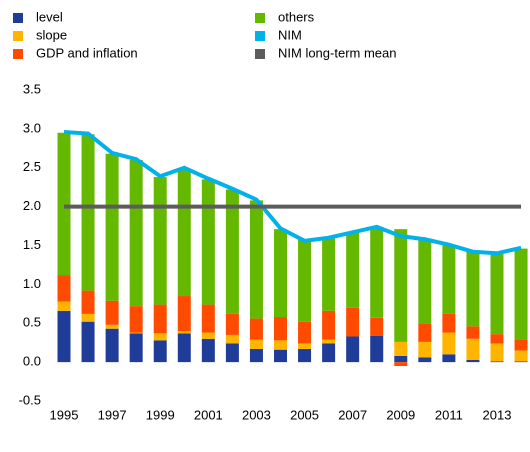  I want to click on y-tick-label: 3.0, so click(32, 127).